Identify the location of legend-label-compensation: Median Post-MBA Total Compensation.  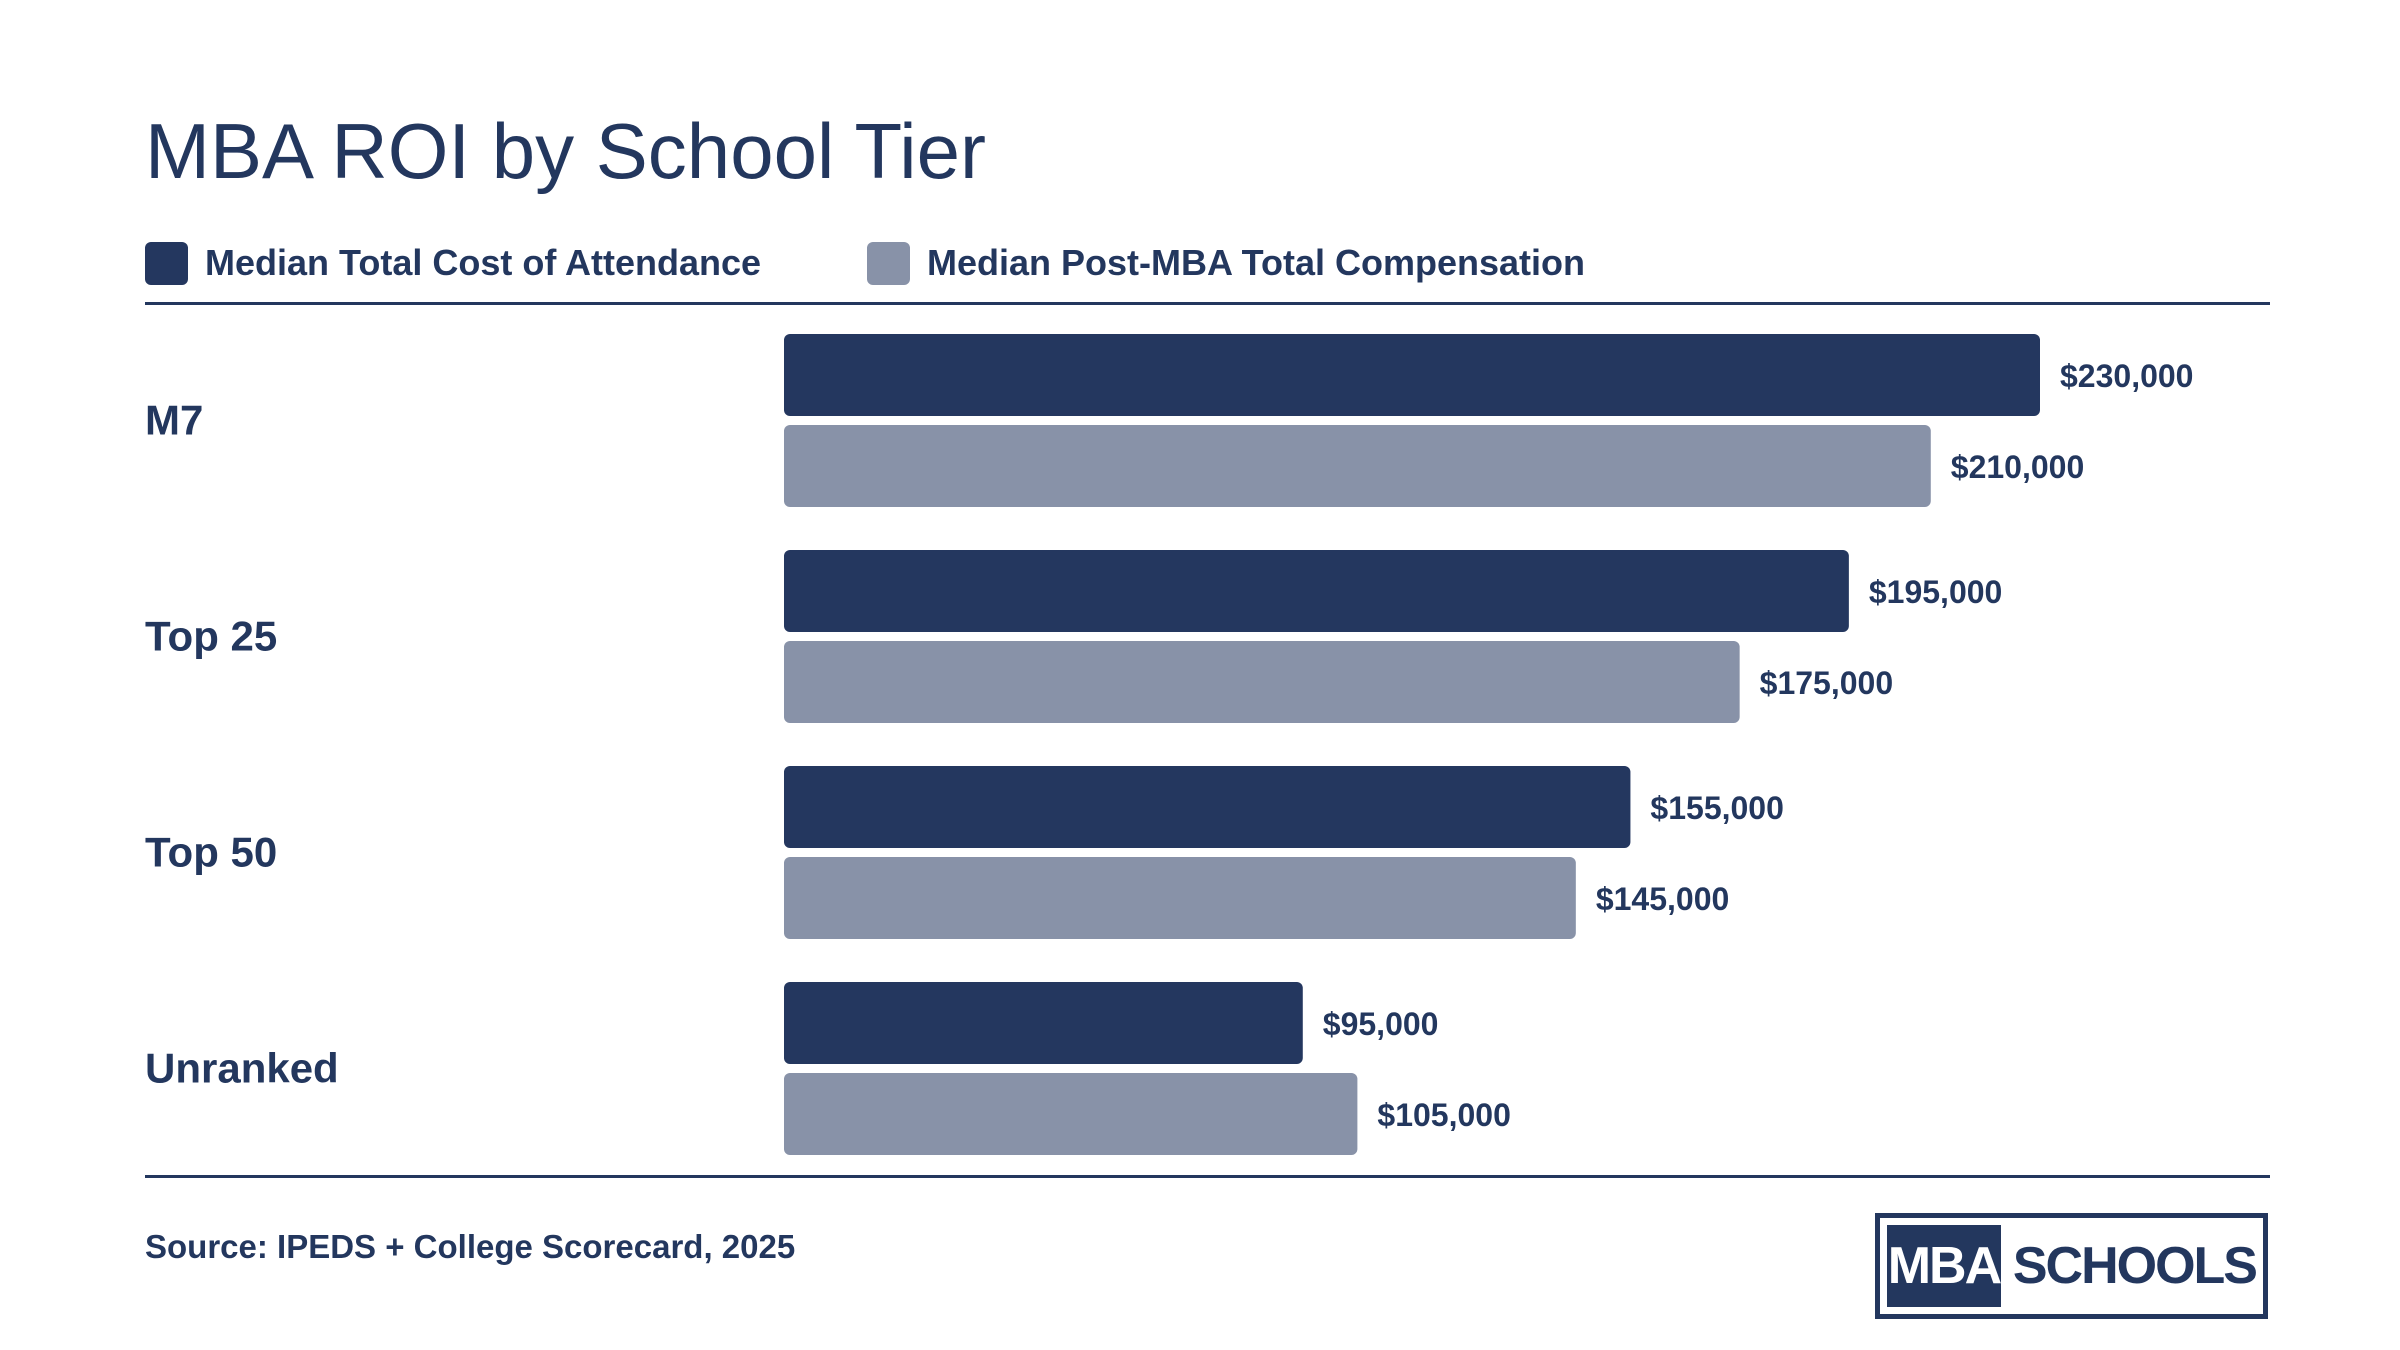
(1256, 262).